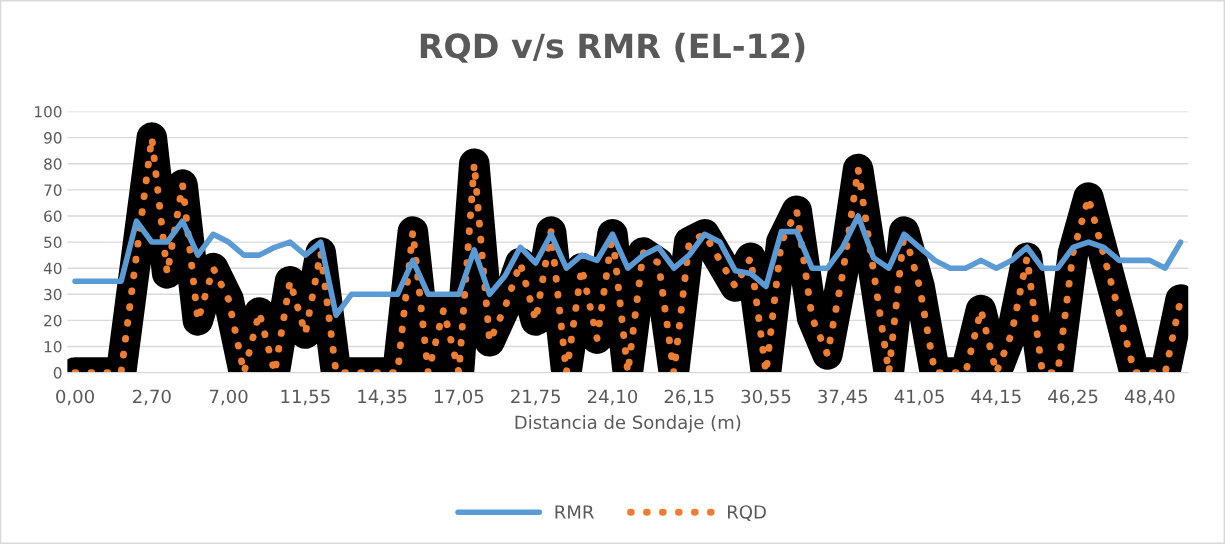  Describe the element at coordinates (747, 513) in the screenshot. I see `legend-label: RQD` at that location.